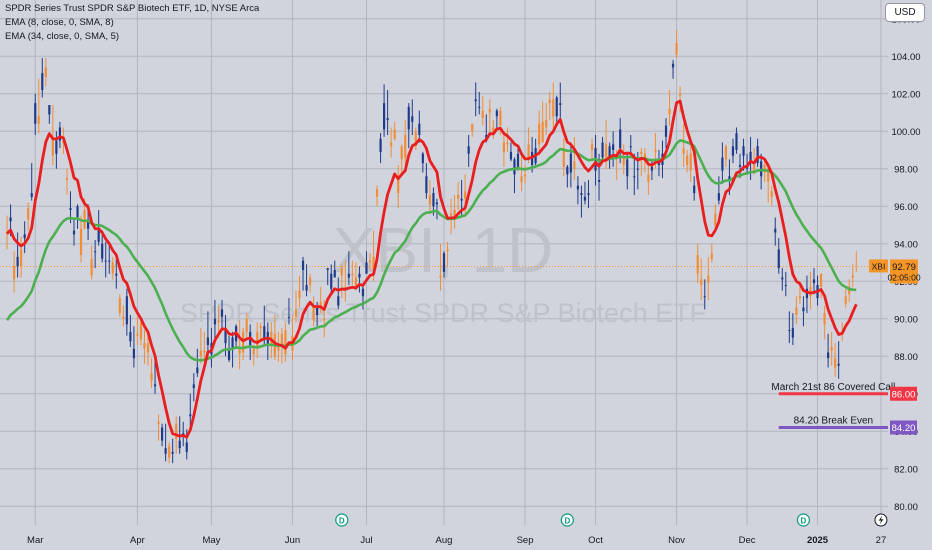 Image resolution: width=932 pixels, height=550 pixels. Describe the element at coordinates (881, 520) in the screenshot. I see `earnings-icon` at that location.